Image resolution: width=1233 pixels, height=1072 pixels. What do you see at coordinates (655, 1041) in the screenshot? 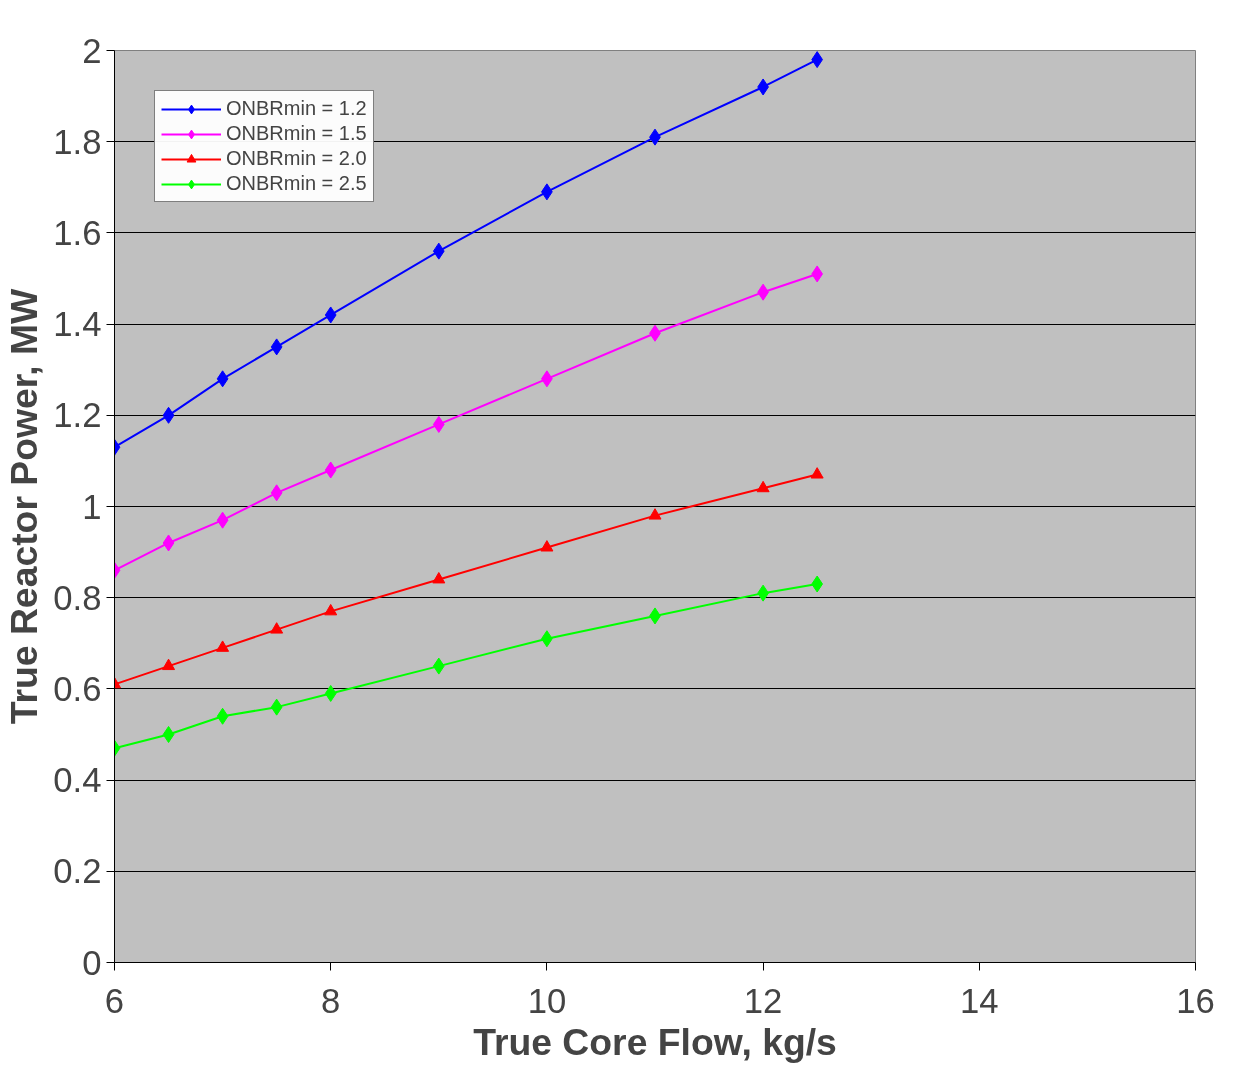
I see `x-axis-title: True Core Flow, kg/s` at bounding box center [655, 1041].